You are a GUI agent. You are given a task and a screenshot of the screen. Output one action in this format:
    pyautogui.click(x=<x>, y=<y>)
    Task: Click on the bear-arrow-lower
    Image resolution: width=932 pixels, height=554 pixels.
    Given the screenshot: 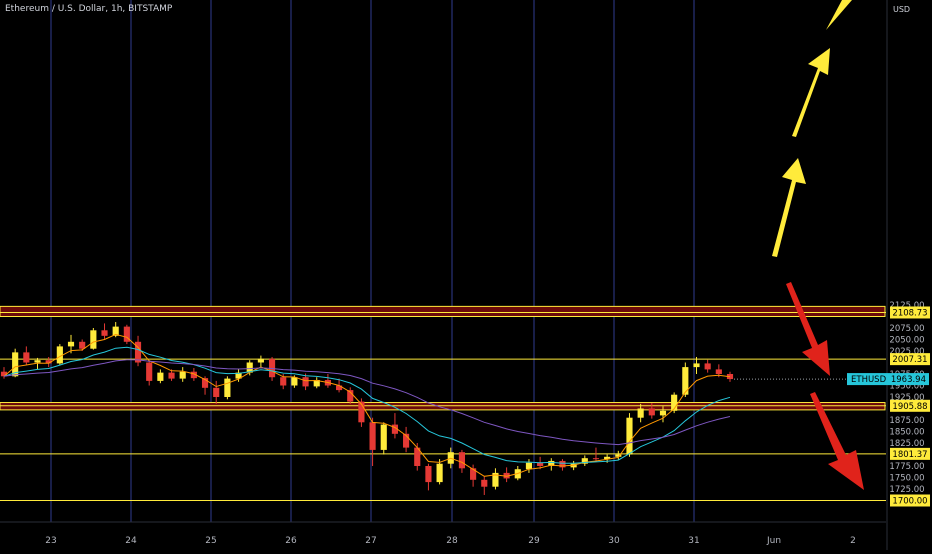 What is the action you would take?
    pyautogui.click(x=837, y=441)
    